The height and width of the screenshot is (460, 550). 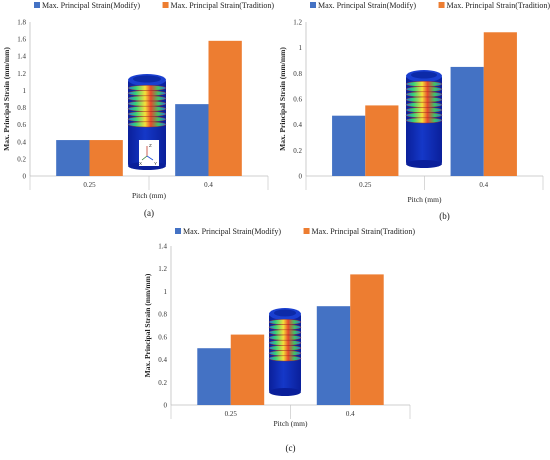 I want to click on coordinate-triad: Z X Y, so click(x=149, y=153).